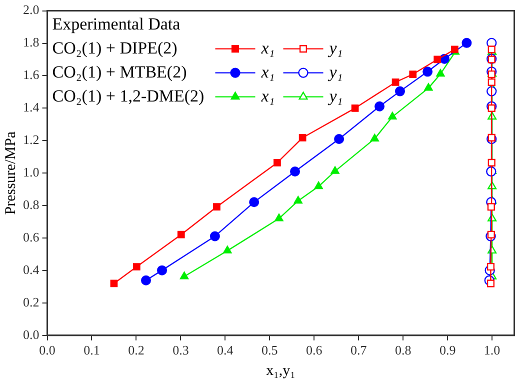  I want to click on y-tick-label: 0.8, so click(31, 204).